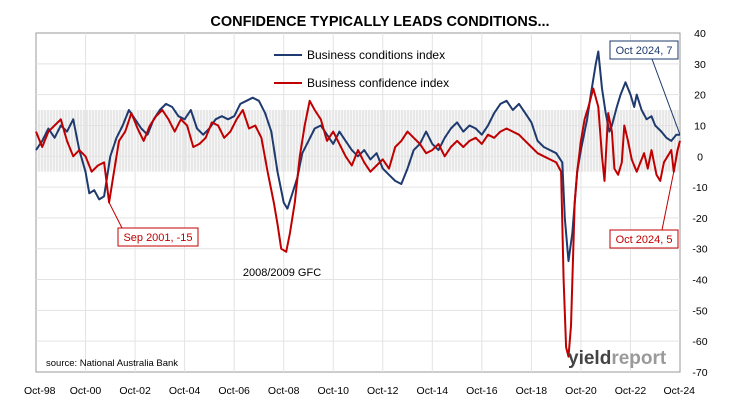  Describe the element at coordinates (234, 391) in the screenshot. I see `x-tick-label: Oct-06` at that location.